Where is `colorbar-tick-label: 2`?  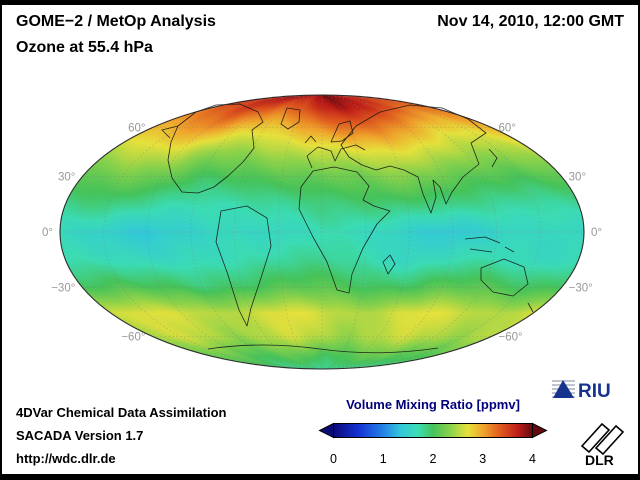
colorbar-tick-label: 2 is located at coordinates (433, 459).